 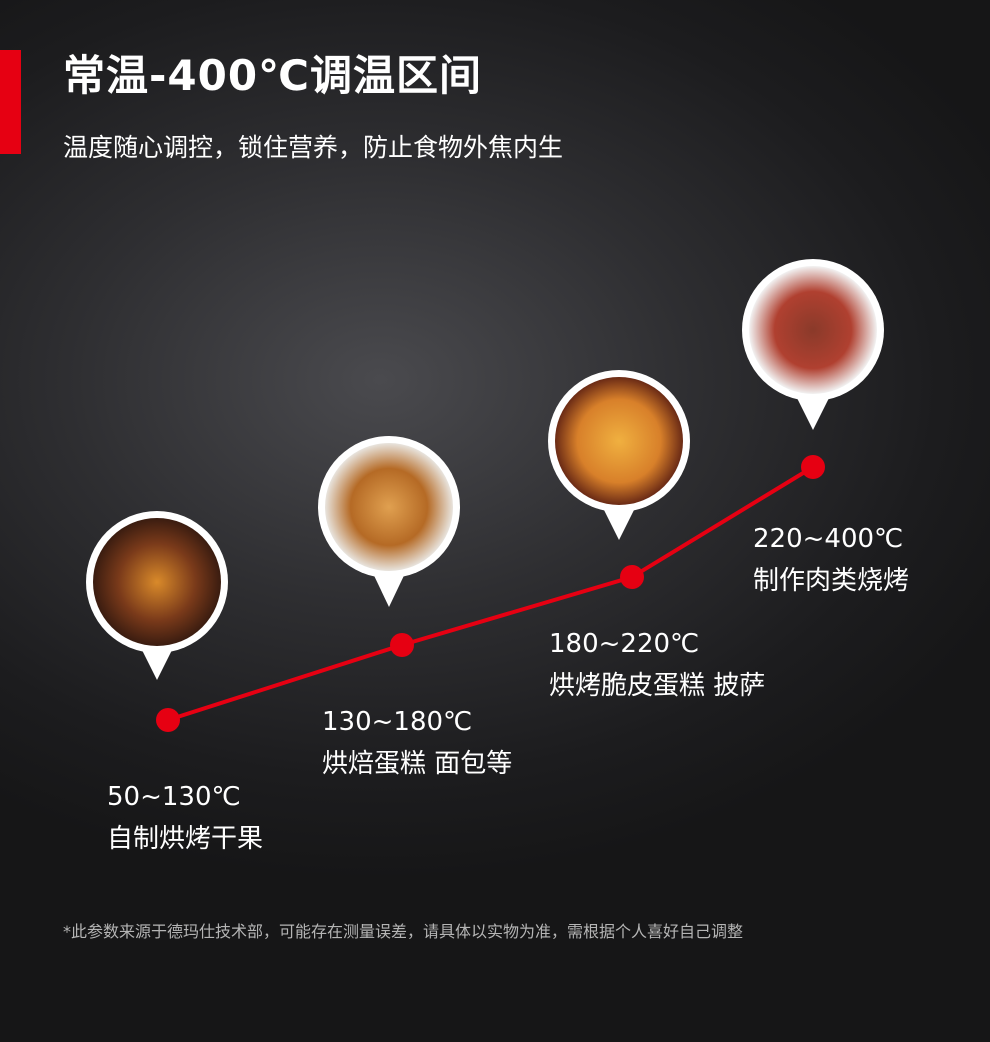 What do you see at coordinates (417, 764) in the screenshot?
I see `stage-desc: 烘焙蛋糕 面包等` at bounding box center [417, 764].